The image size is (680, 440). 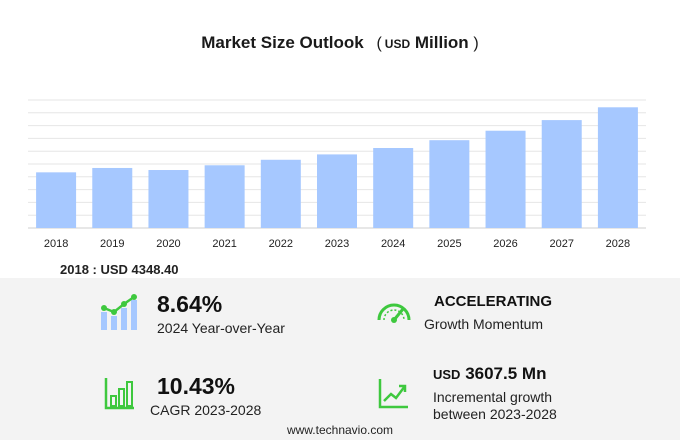 I want to click on incremental-label-1: Incremental growth, so click(x=493, y=397).